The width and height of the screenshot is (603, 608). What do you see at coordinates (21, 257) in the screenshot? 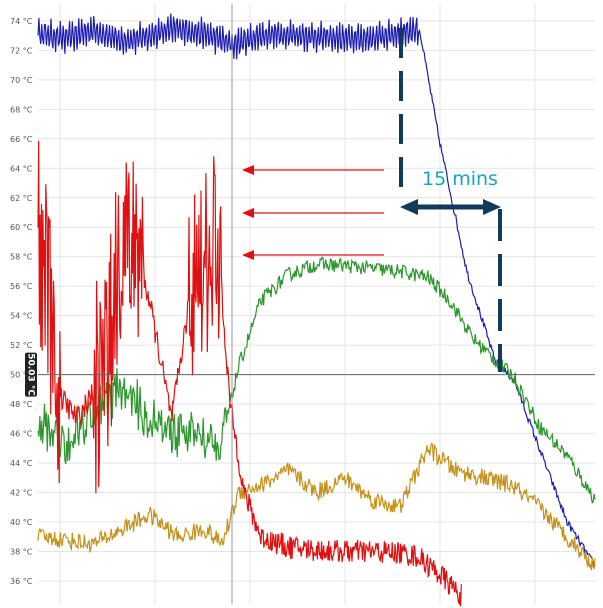
I see `y-tick-label: 58 °C` at bounding box center [21, 257].